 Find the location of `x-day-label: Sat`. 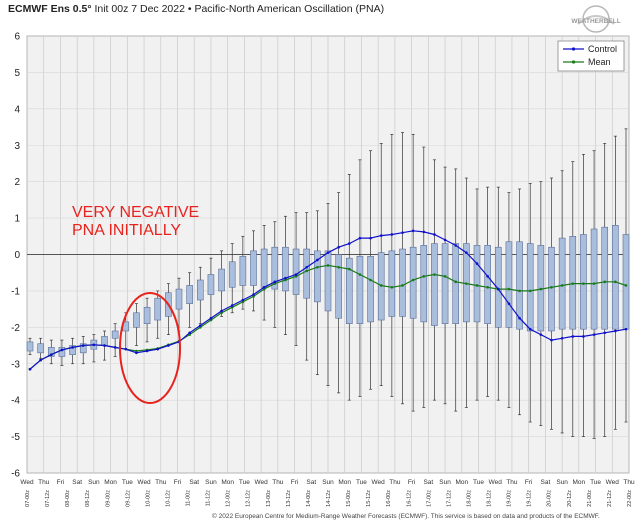

x-day-label: Sat is located at coordinates (77, 482).